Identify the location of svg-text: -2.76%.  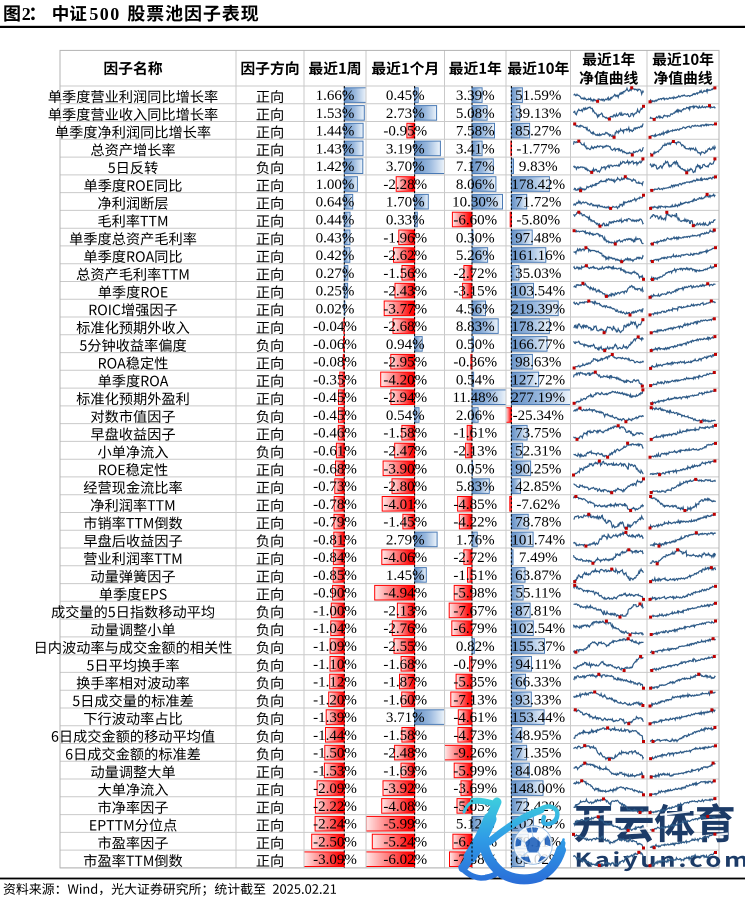
(405, 629).